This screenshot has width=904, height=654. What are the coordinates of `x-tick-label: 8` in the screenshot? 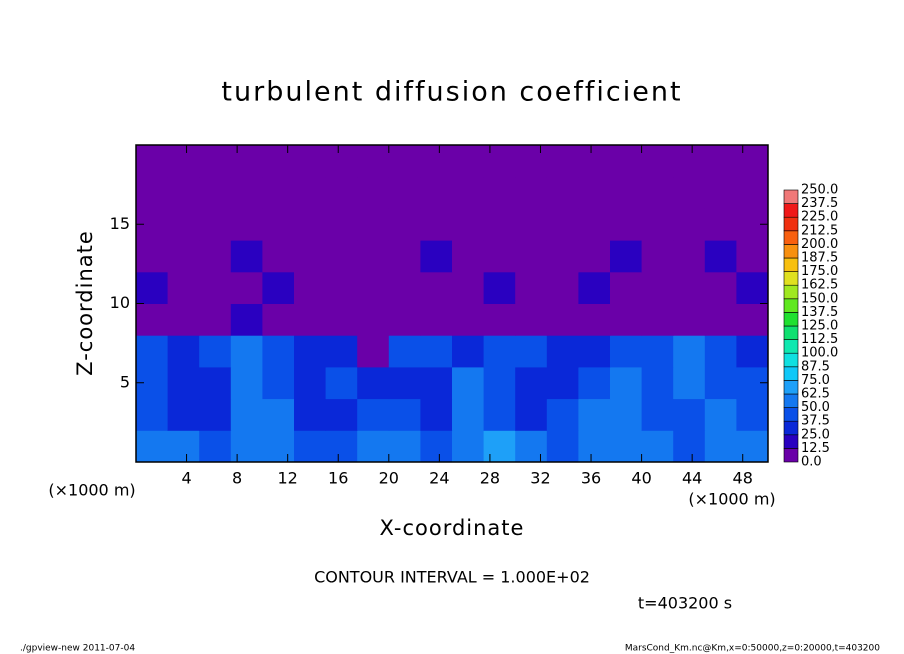 It's located at (237, 478).